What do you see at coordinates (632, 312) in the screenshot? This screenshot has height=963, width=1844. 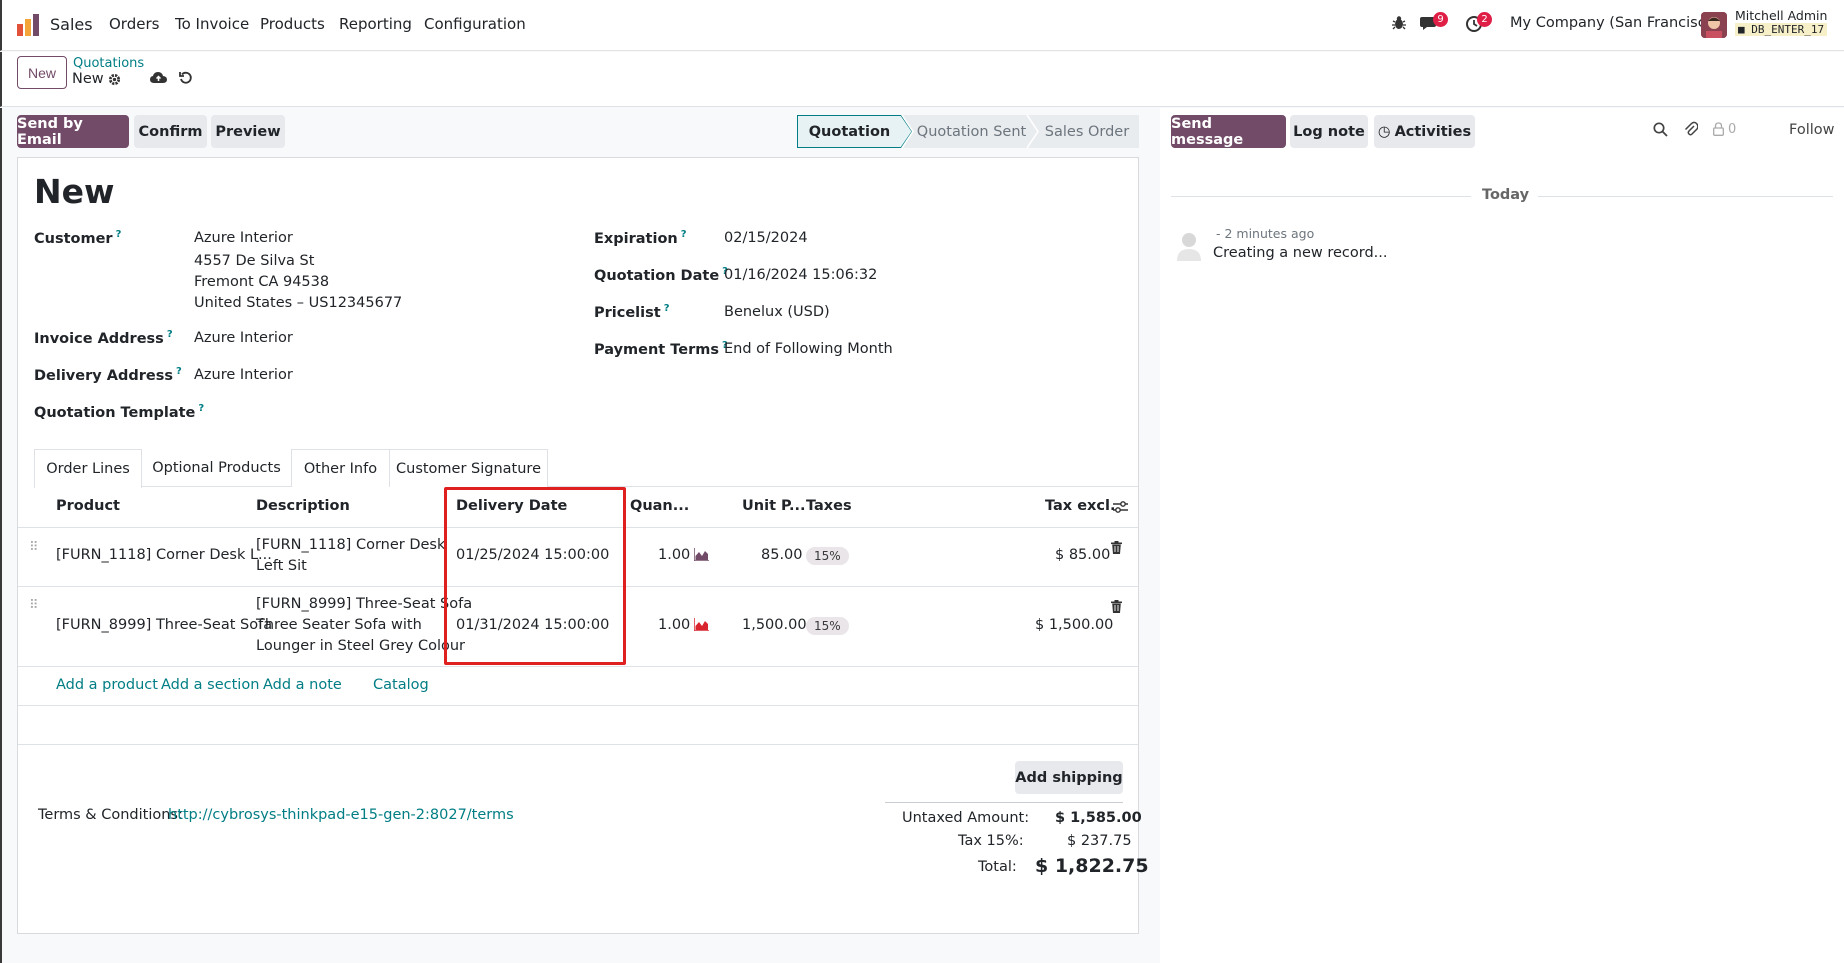 I see `pricelist-label: Pricelist?` at bounding box center [632, 312].